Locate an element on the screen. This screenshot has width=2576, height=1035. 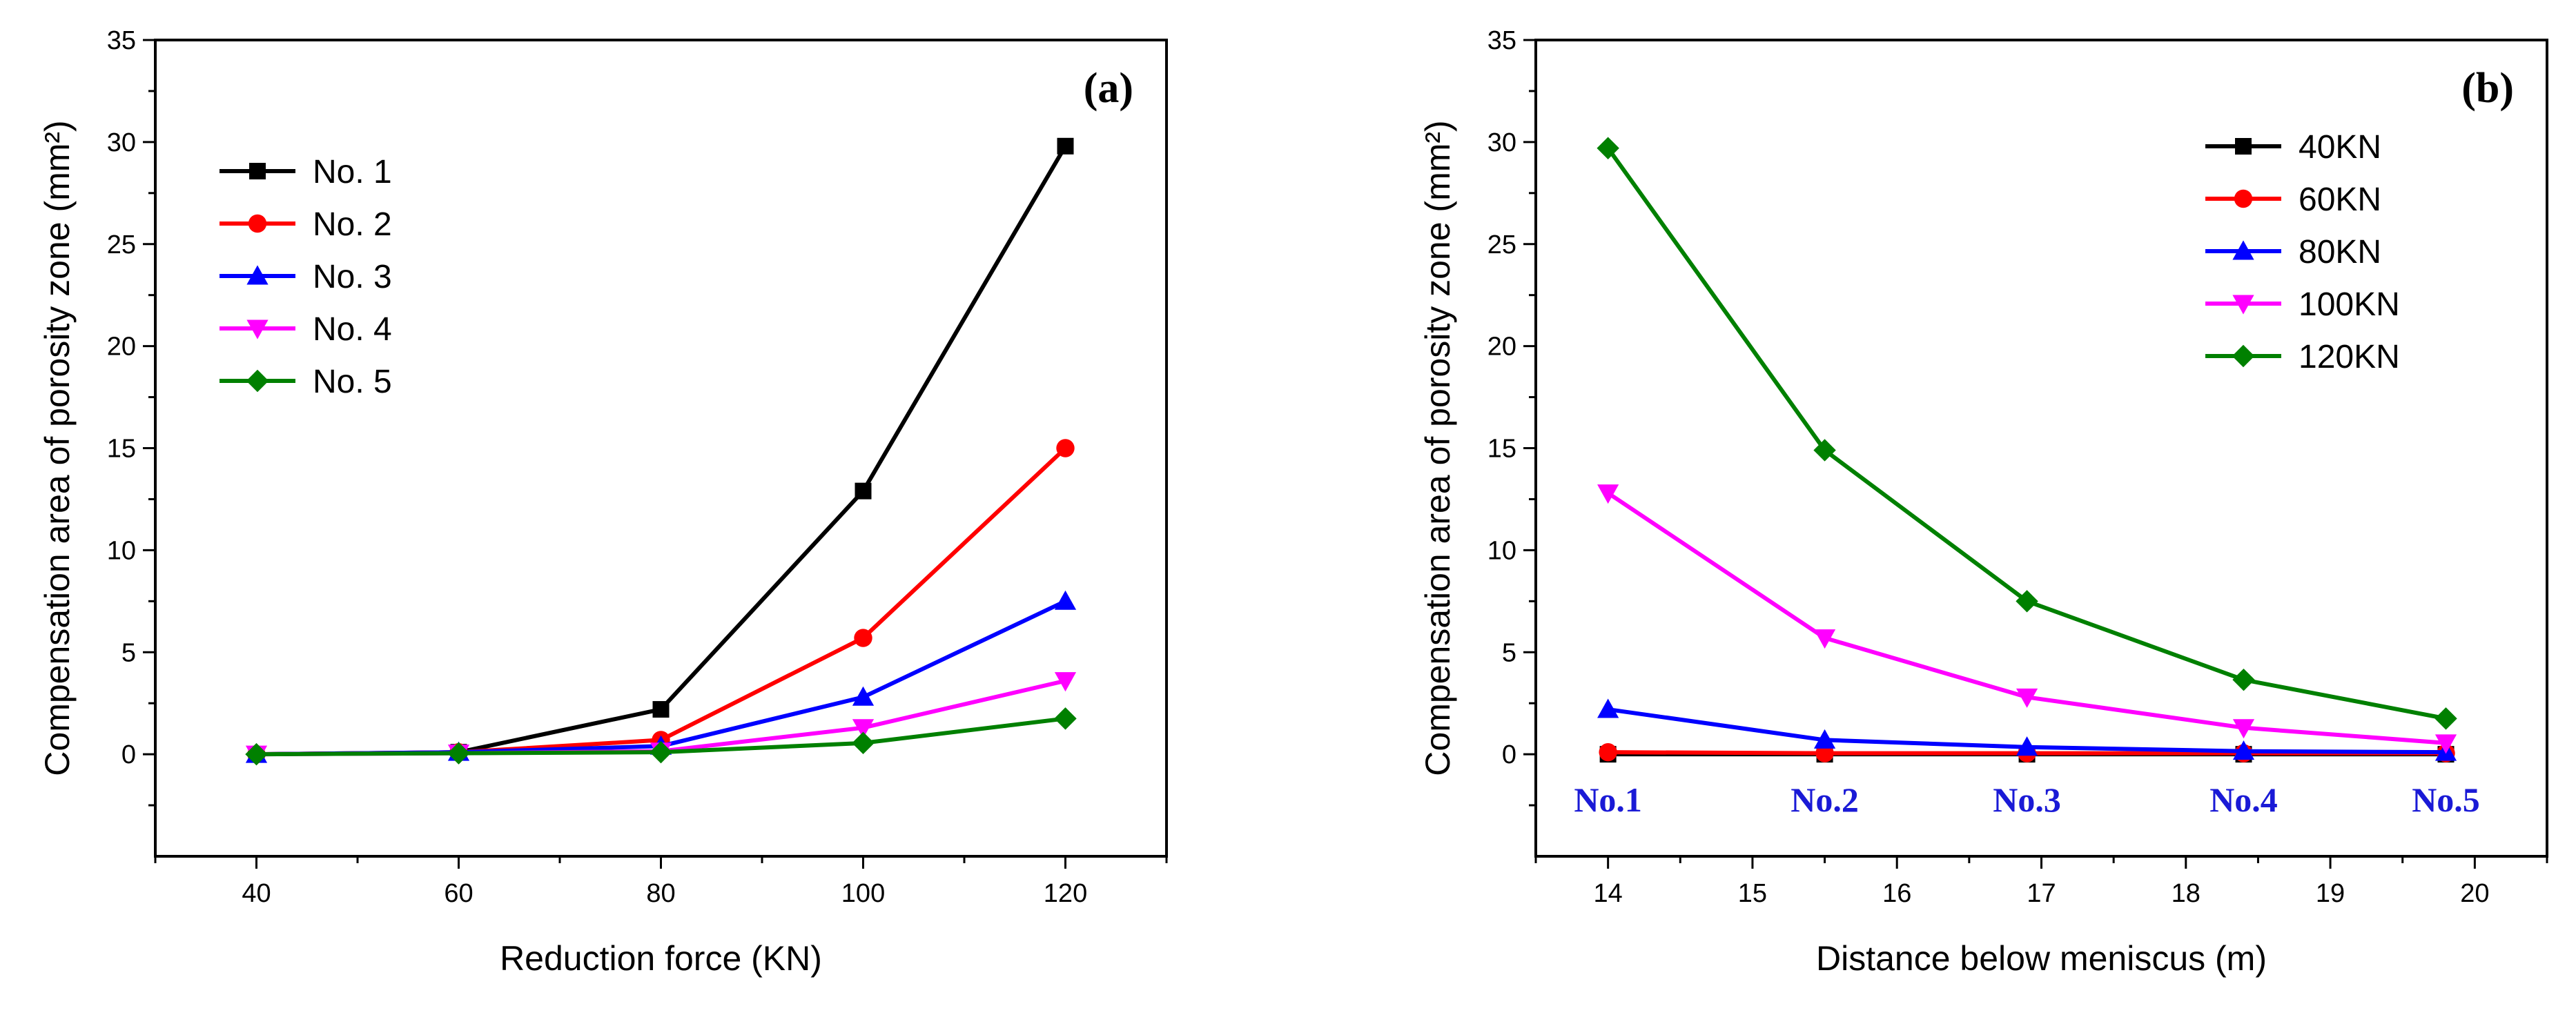
legend-a: No. 1 No. 2 No. 3 No. 4 No. 5 is located at coordinates (305, 277).